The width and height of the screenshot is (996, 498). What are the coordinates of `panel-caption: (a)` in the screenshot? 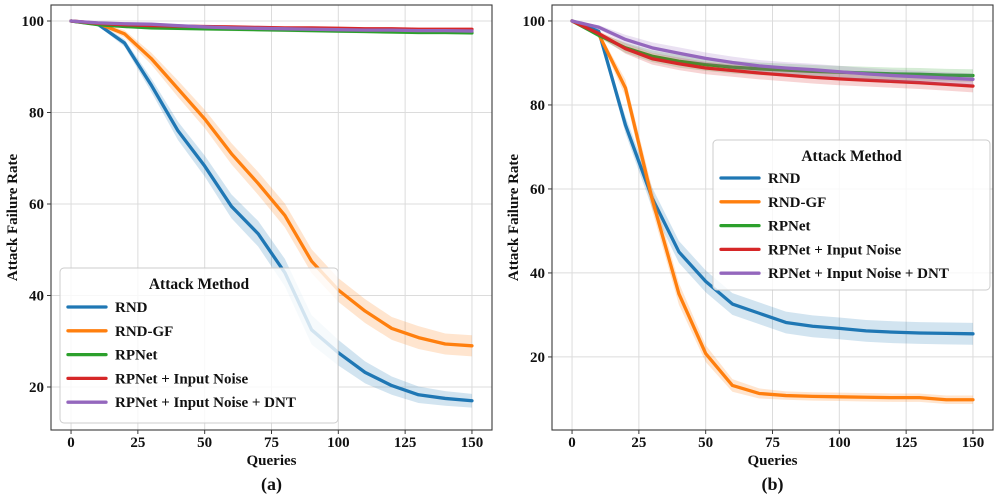 It's located at (271, 484).